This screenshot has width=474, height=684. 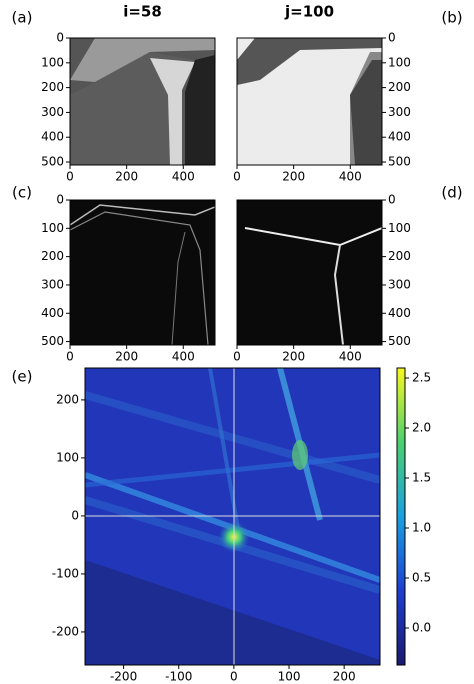 I want to click on panel-label: (a), so click(x=22, y=18).